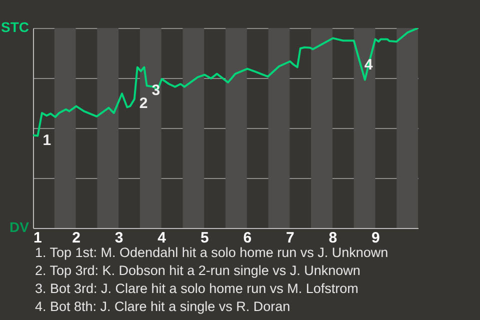 This screenshot has height=320, width=480. I want to click on x-tick-label: 1, so click(38, 238).